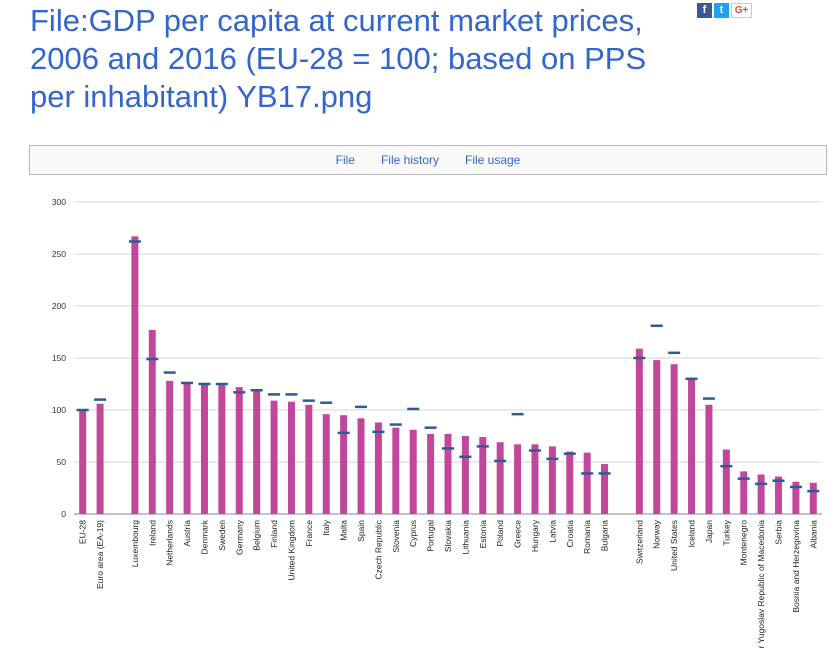  What do you see at coordinates (431, 536) in the screenshot?
I see `category-label: Portugal` at bounding box center [431, 536].